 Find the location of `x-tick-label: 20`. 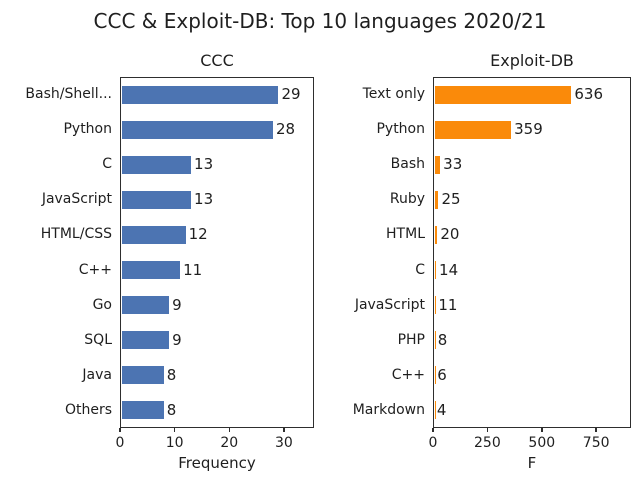

x-tick-label: 20 is located at coordinates (229, 443).